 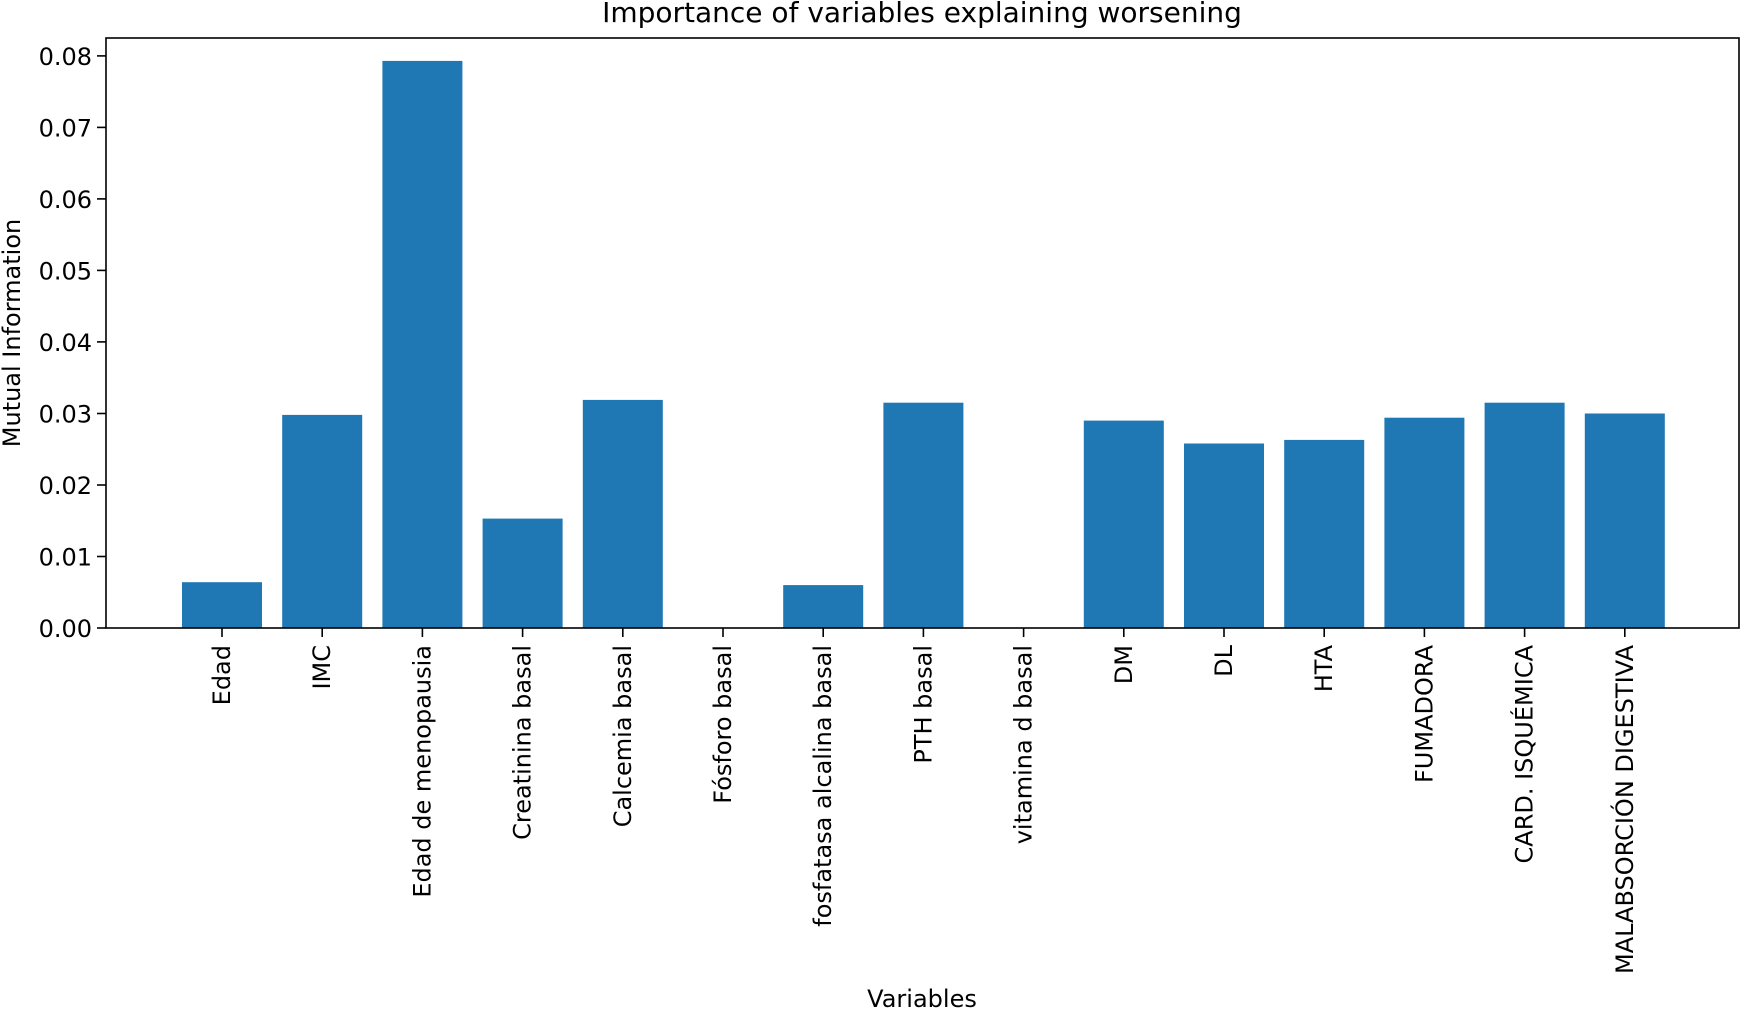 What do you see at coordinates (65, 128) in the screenshot?
I see `y-tick-label: 0.07` at bounding box center [65, 128].